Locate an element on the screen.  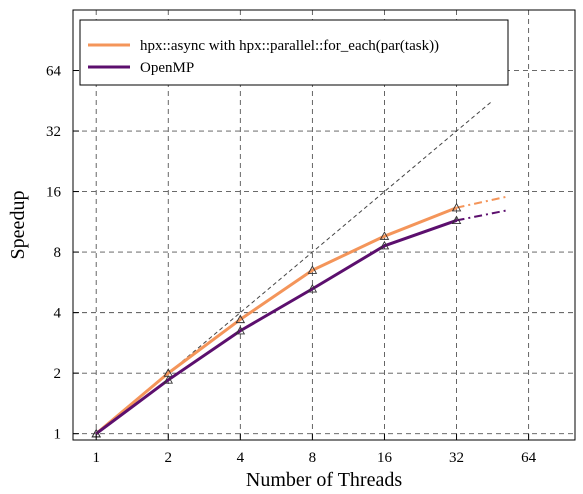
y-tick-label: 1 is located at coordinates (58, 435).